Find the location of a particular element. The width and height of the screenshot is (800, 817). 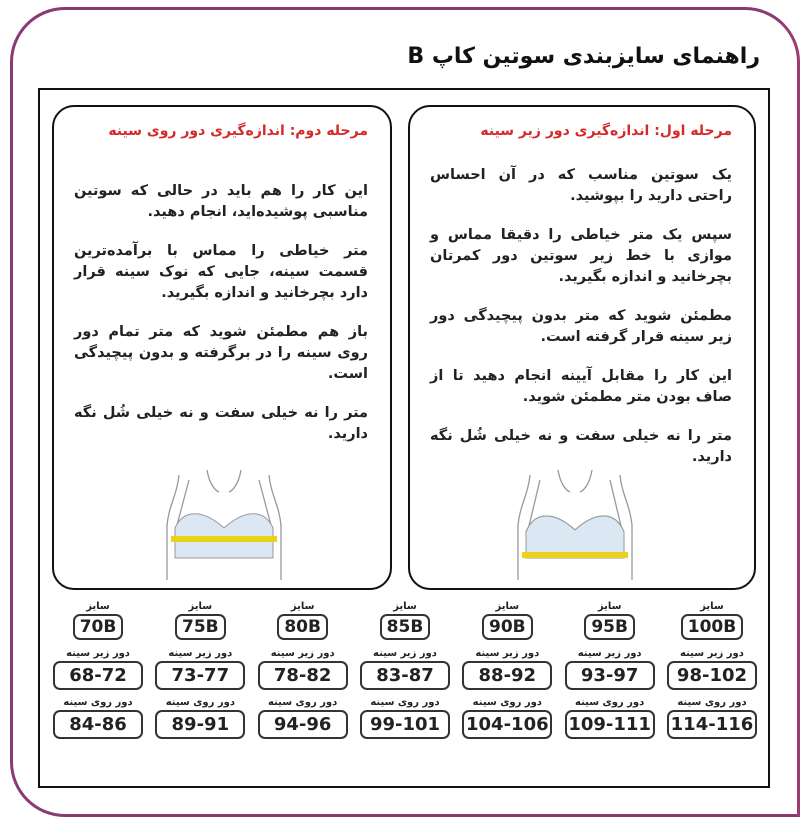

size-value: 80B is located at coordinates (302, 627).